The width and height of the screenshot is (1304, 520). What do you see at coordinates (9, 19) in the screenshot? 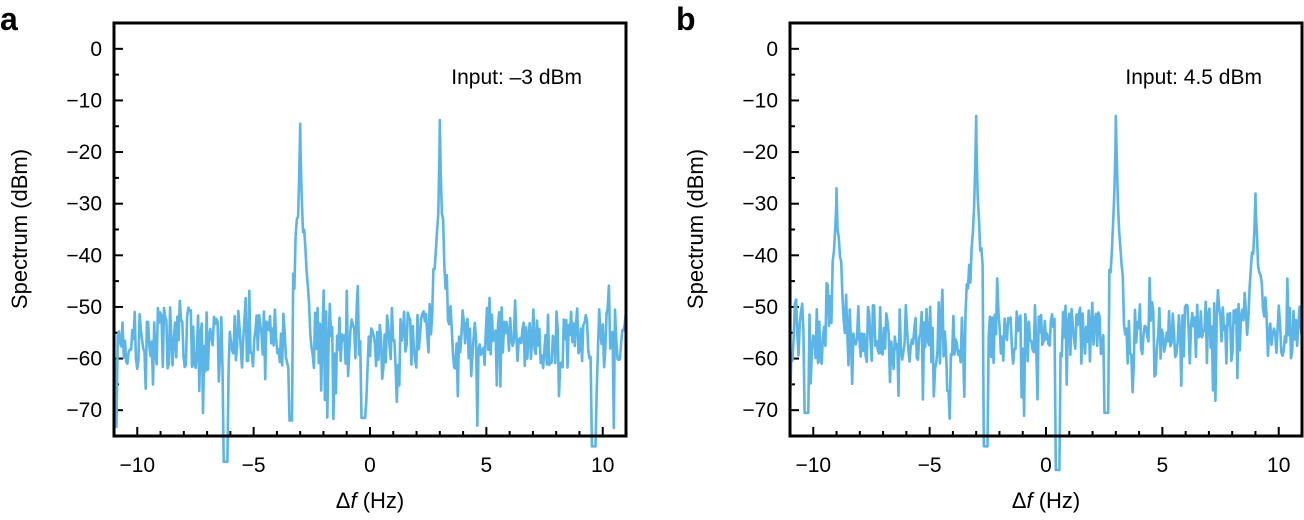
I see `panel-a-letter: a` at bounding box center [9, 19].